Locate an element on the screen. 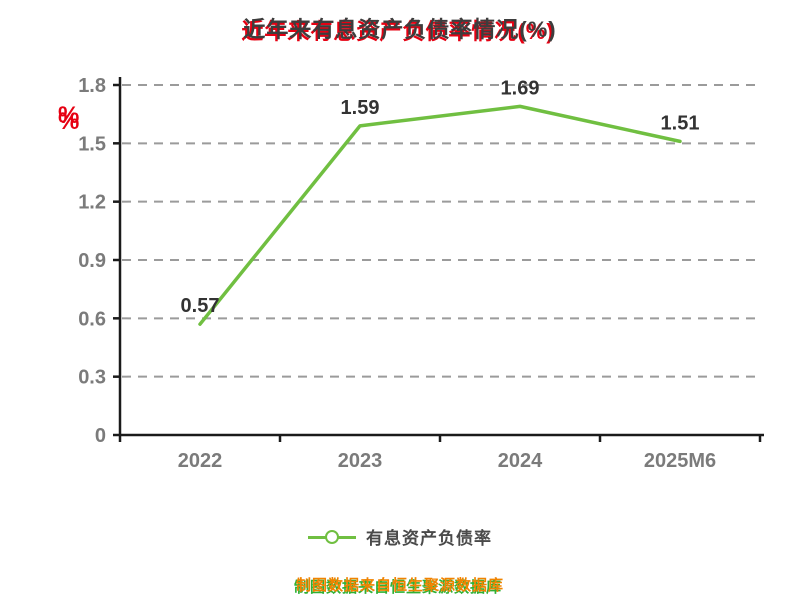 This screenshot has height=600, width=800. chart-title: 近年来有息资产负债率情况(%) is located at coordinates (400, 29).